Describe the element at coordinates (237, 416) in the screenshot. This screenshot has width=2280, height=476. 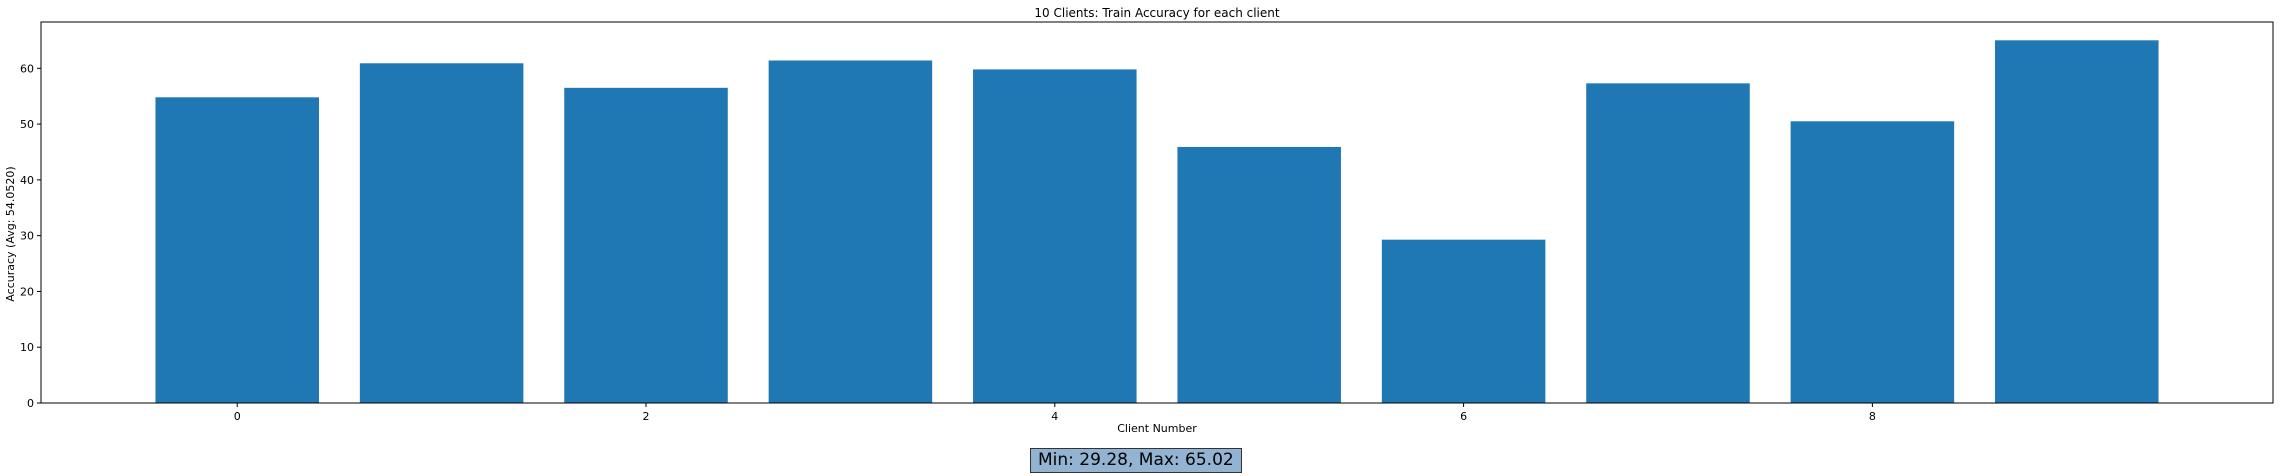
I see `x-tick-label: 0` at that location.